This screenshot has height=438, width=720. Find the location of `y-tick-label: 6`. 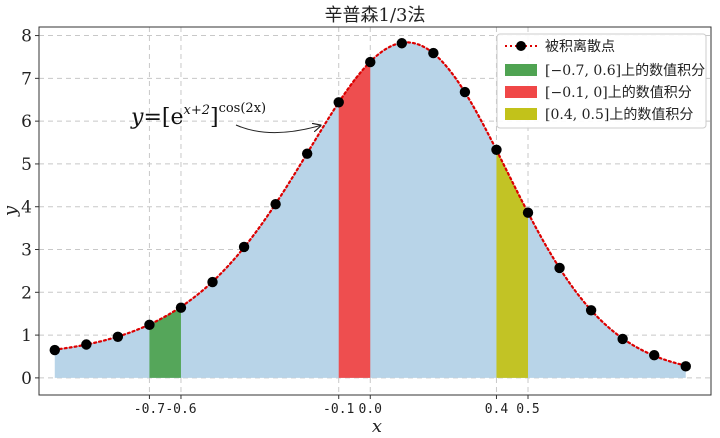

y-tick-label: 6 is located at coordinates (26, 122).